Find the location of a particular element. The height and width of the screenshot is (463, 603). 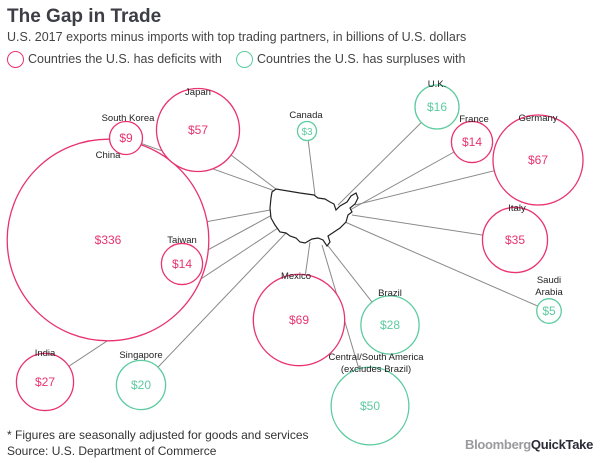

deficit-swatch-icon is located at coordinates (15, 59).